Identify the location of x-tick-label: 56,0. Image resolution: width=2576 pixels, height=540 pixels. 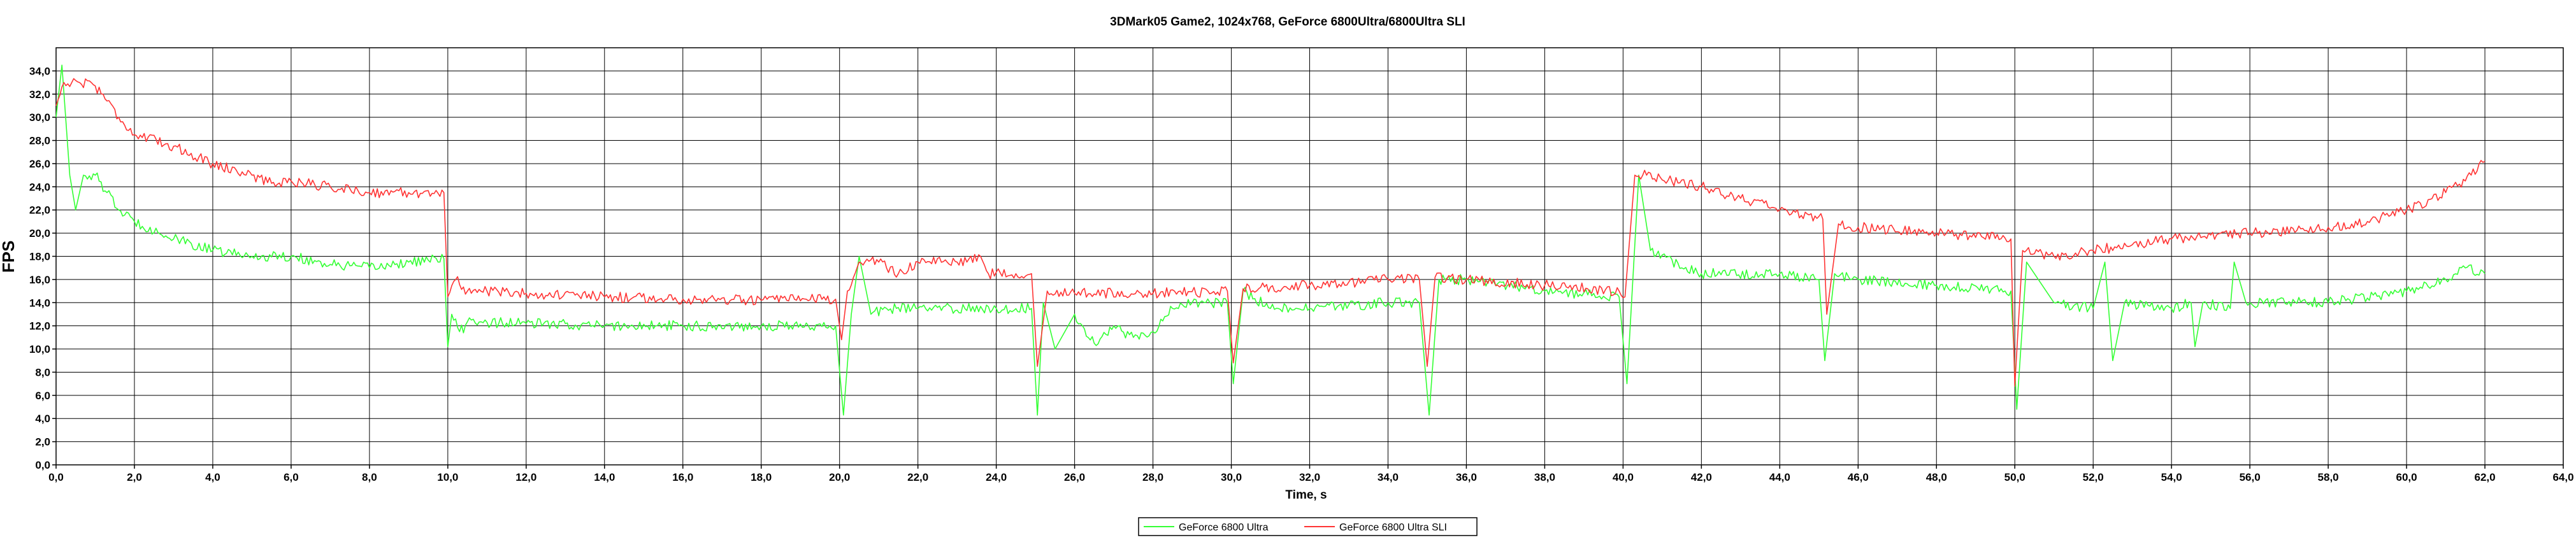
(2250, 477).